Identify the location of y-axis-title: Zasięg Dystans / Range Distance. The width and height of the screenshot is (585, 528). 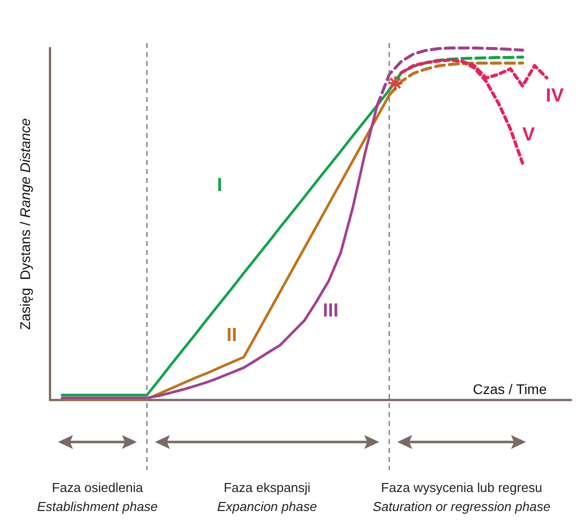
(25, 224).